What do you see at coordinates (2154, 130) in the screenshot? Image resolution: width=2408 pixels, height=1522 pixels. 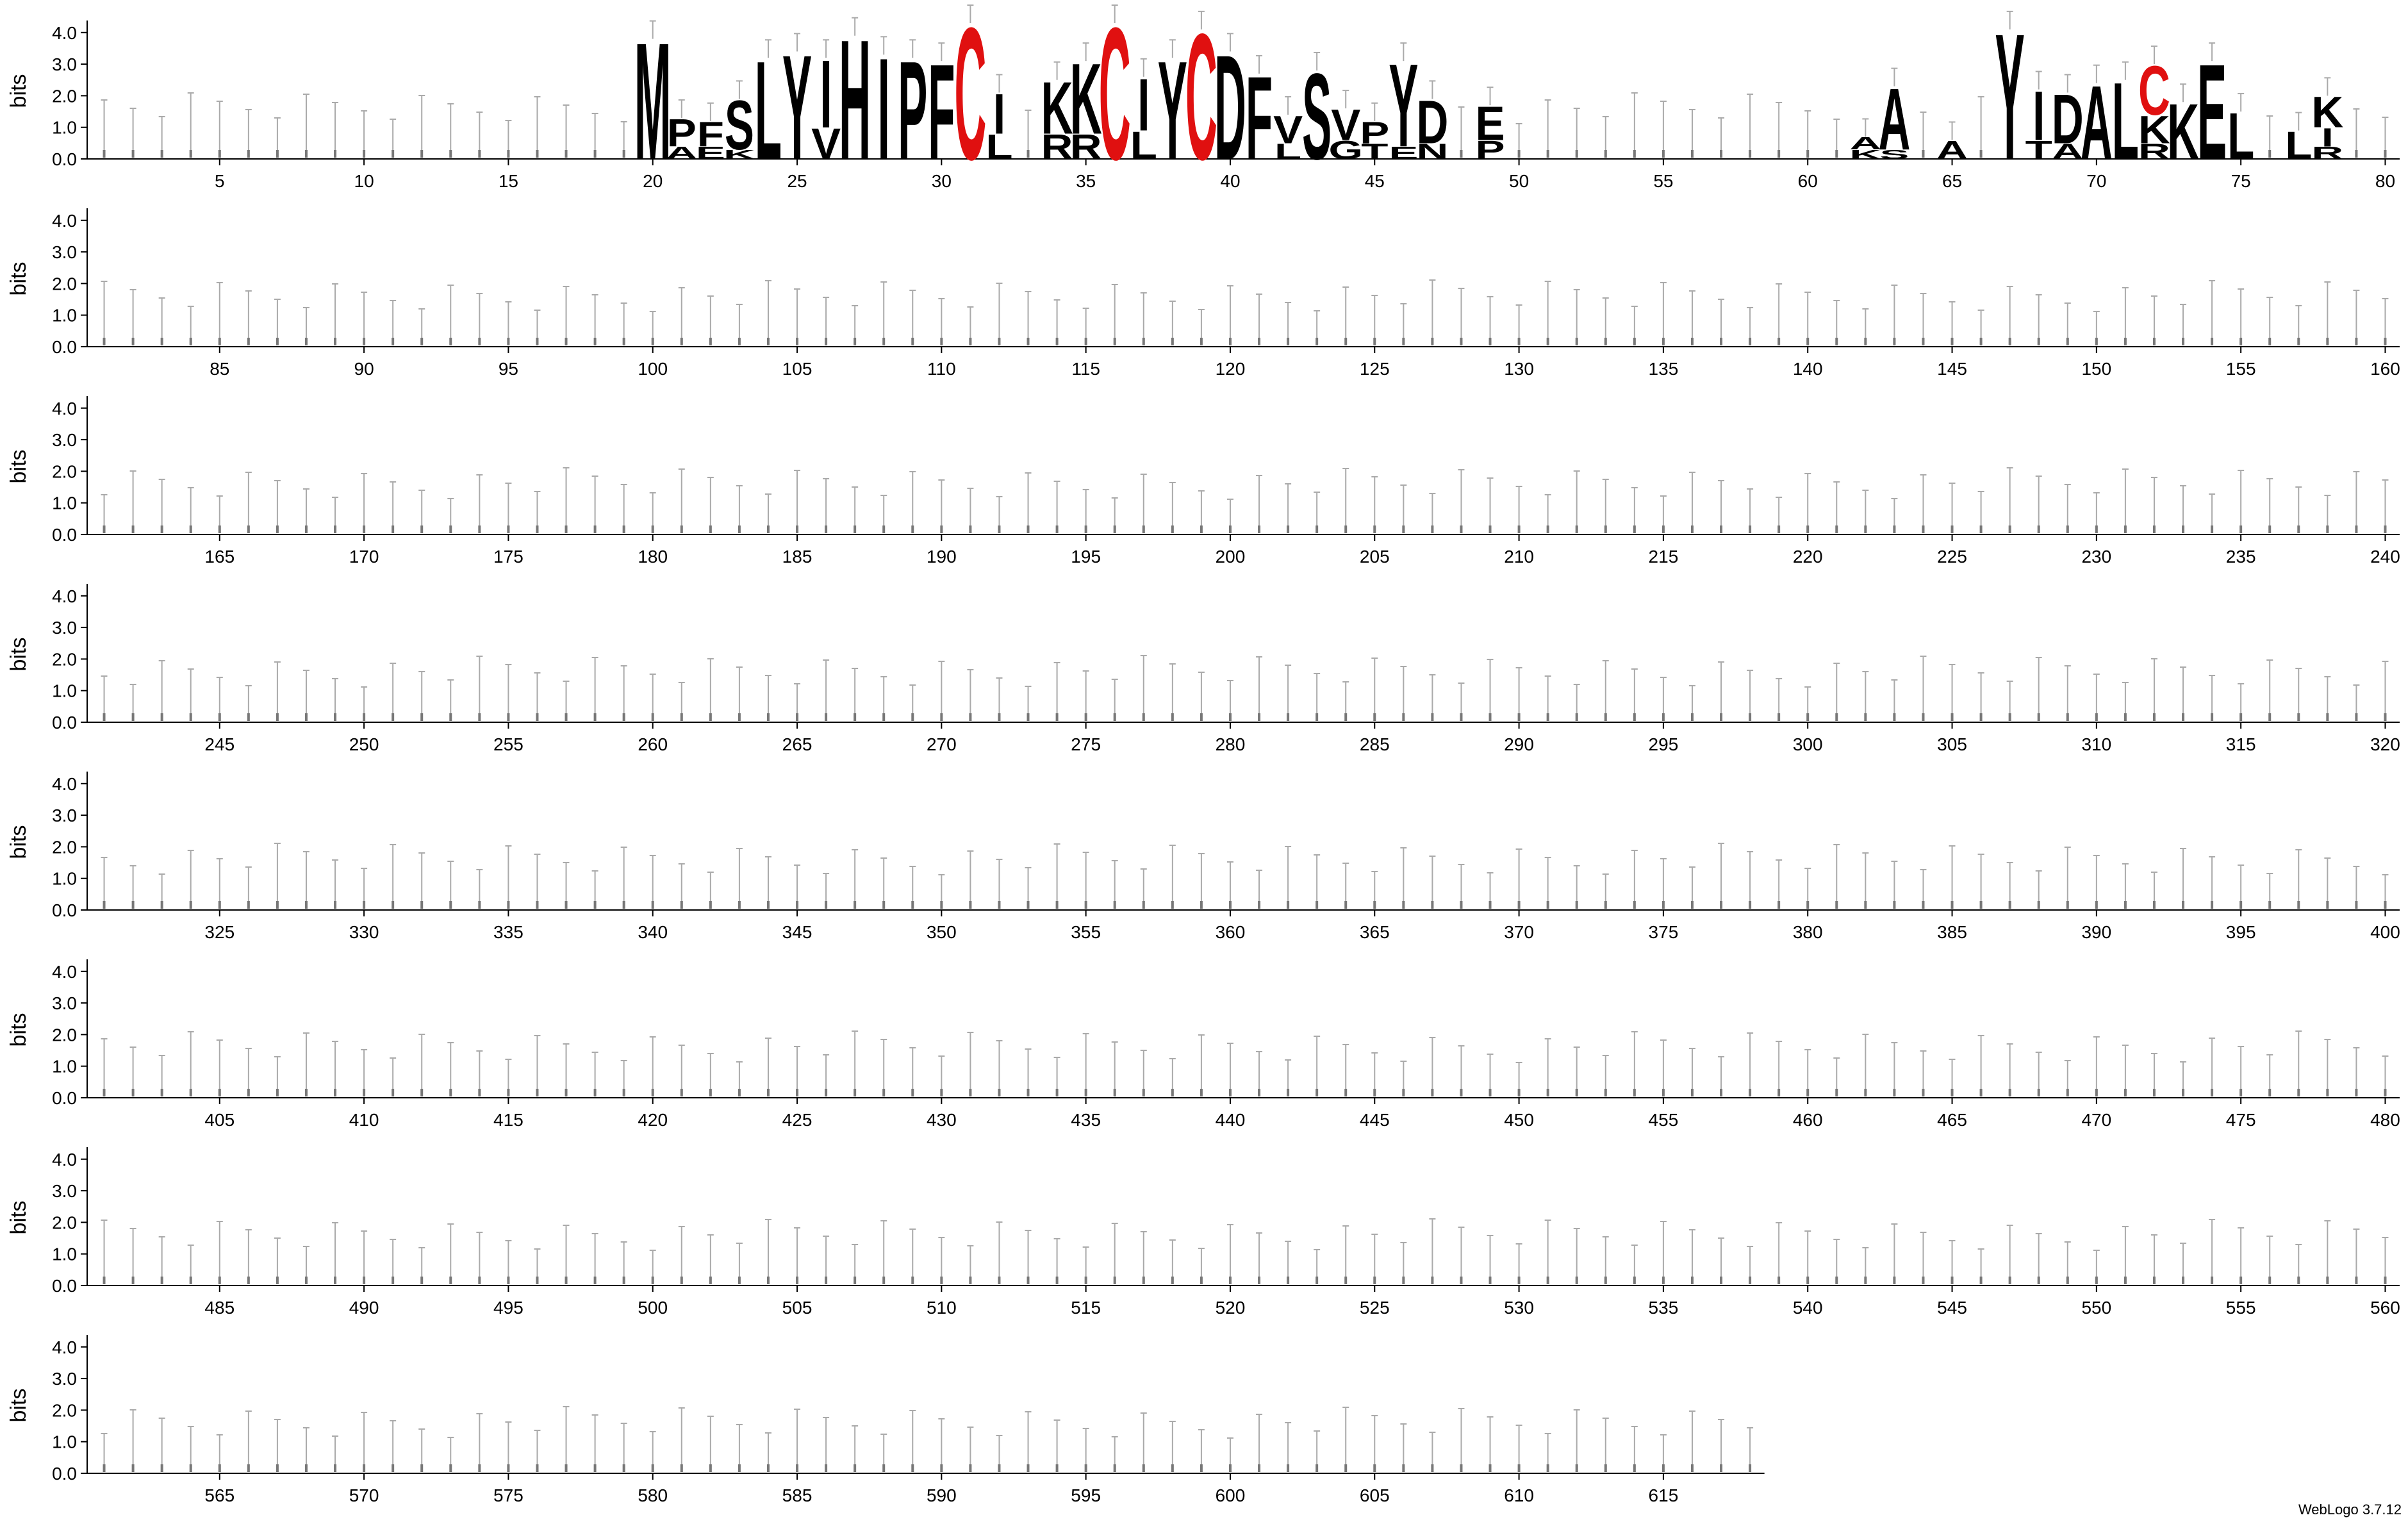 I see `logo-letter: K` at bounding box center [2154, 130].